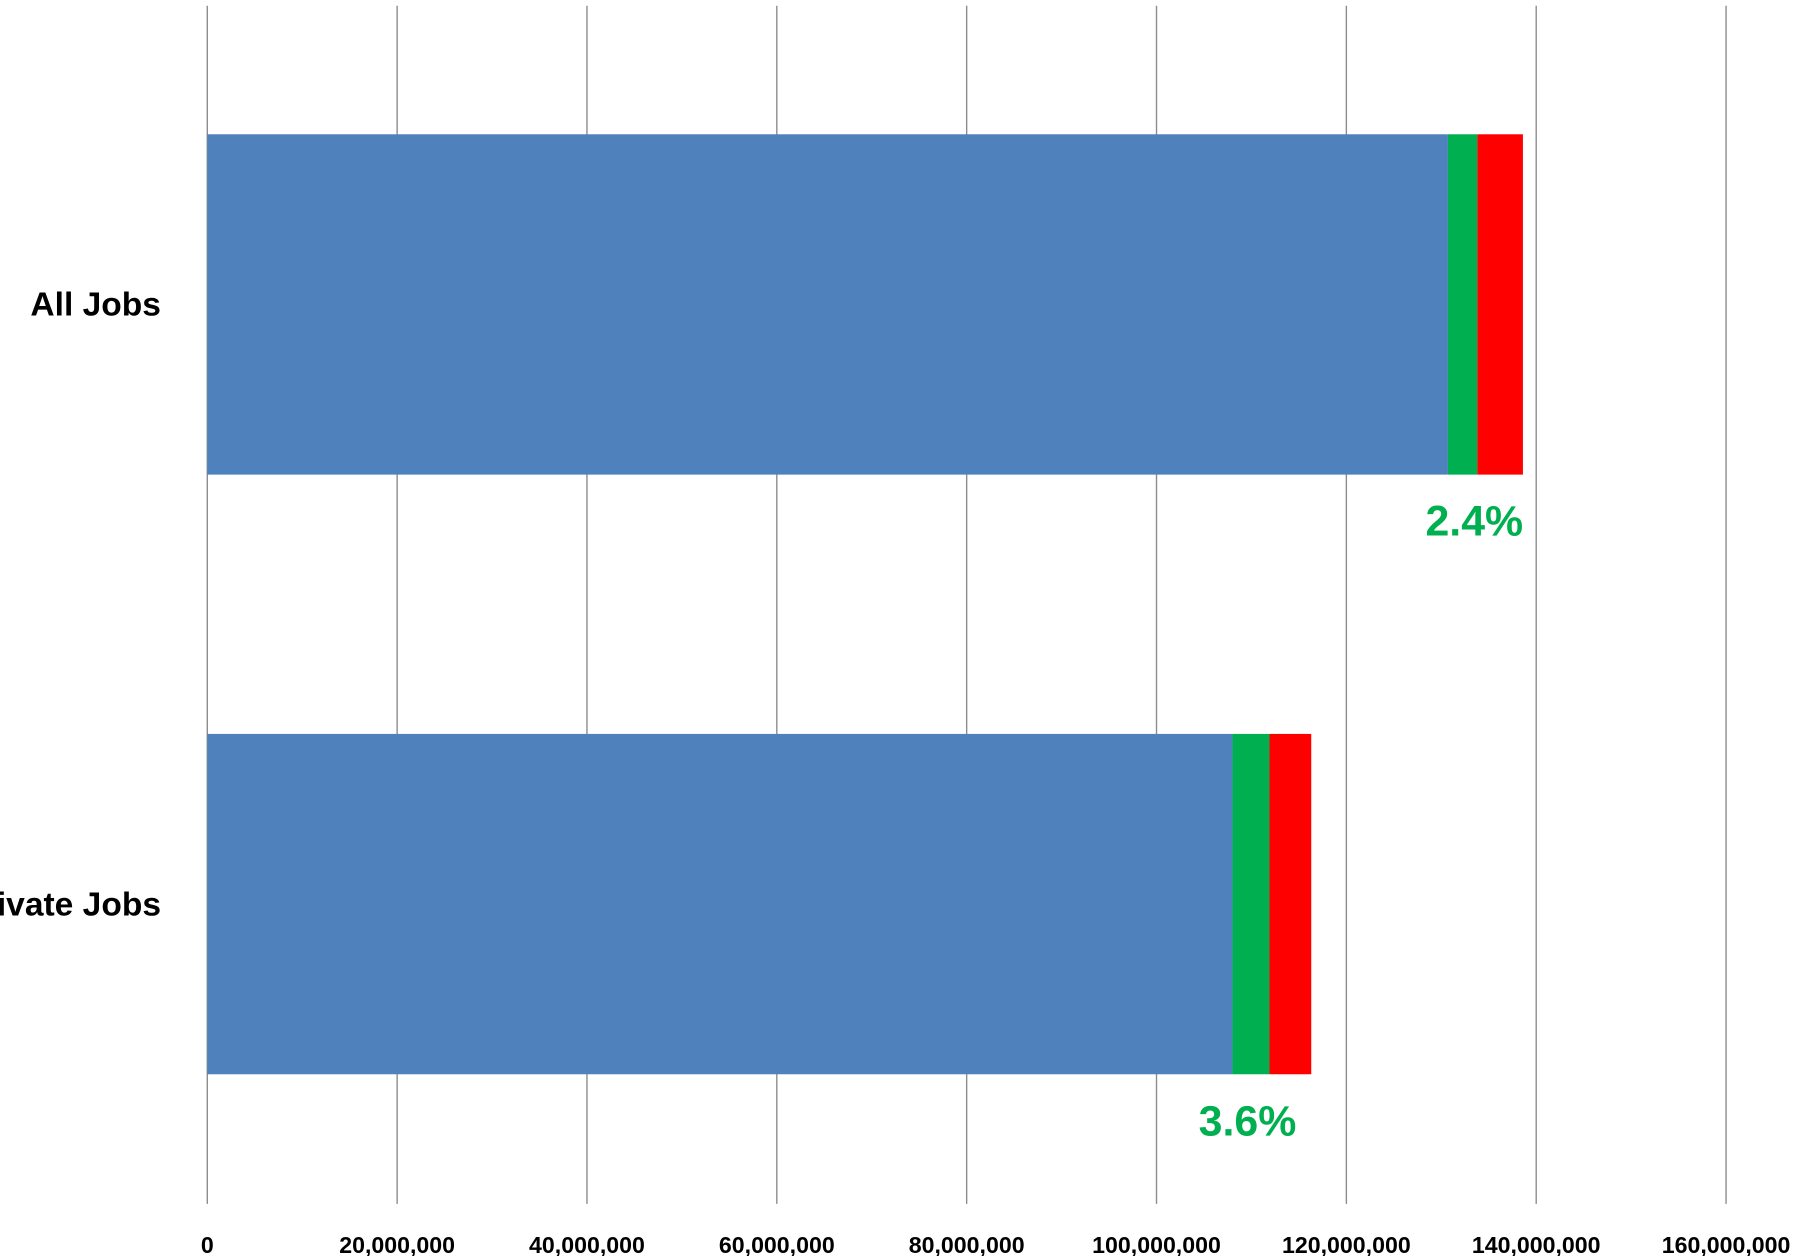 This screenshot has width=1806, height=1256. Describe the element at coordinates (95, 305) in the screenshot. I see `category-label: All Jobs` at that location.